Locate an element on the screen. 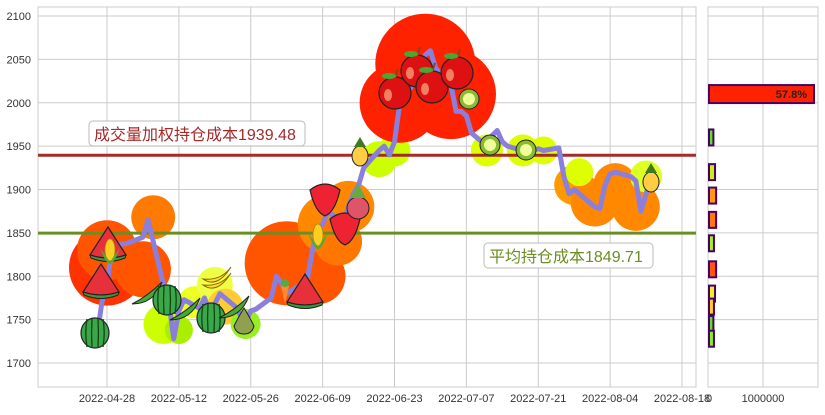  svg-text: 2050 is located at coordinates (19, 60).